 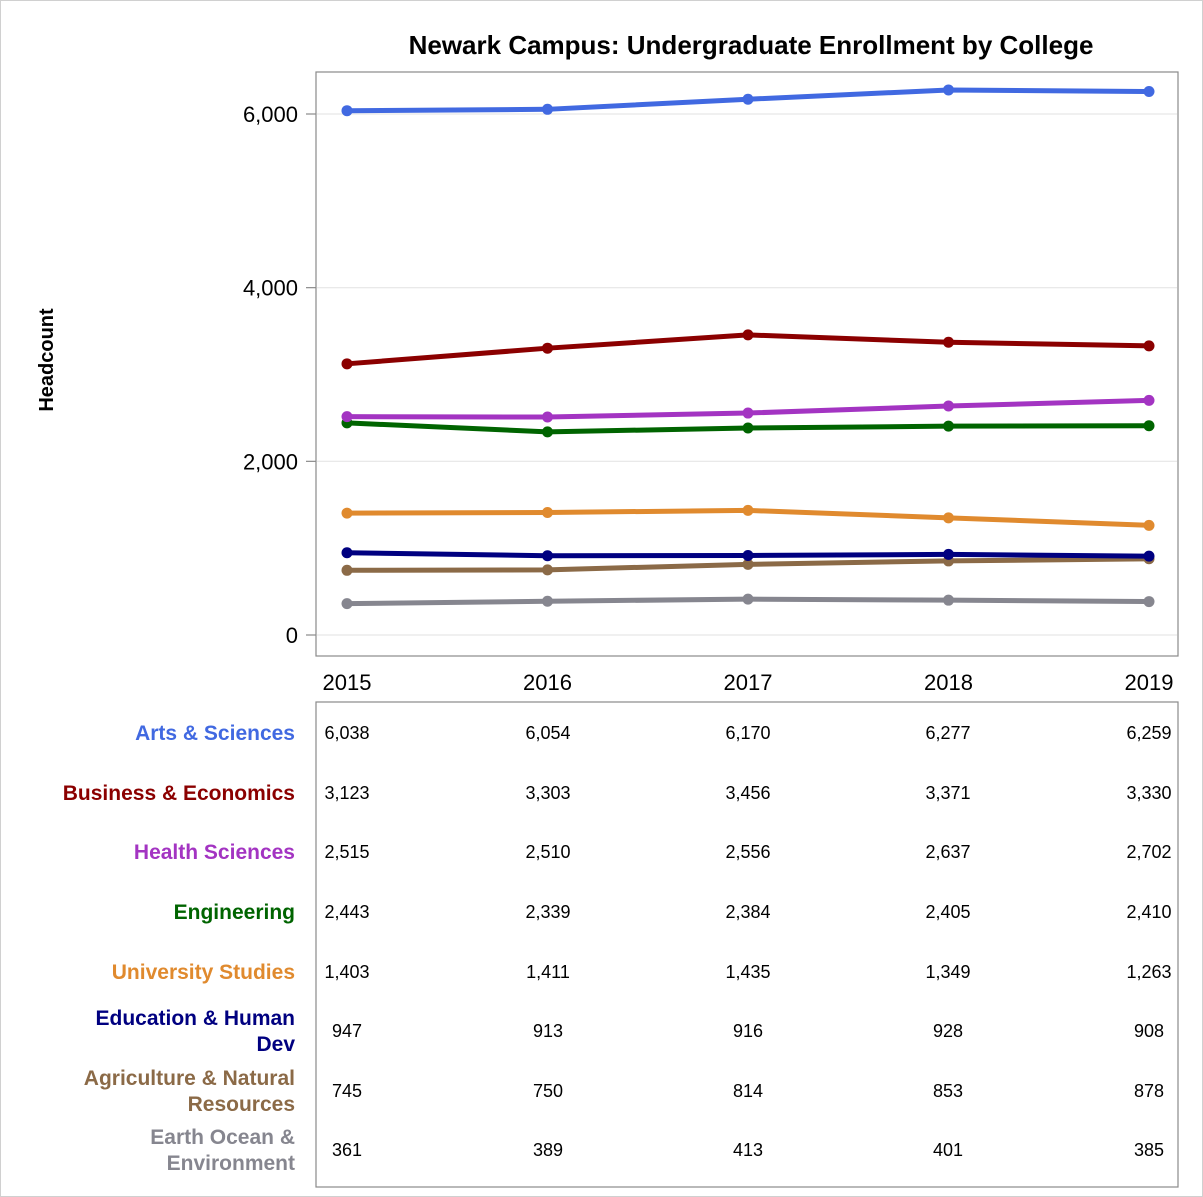 What do you see at coordinates (1148, 972) in the screenshot?
I see `table-cell: 1,263` at bounding box center [1148, 972].